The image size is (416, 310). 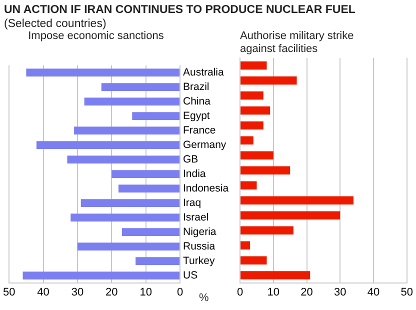 I want to click on y-tick-label: Nigeria, so click(x=199, y=232).